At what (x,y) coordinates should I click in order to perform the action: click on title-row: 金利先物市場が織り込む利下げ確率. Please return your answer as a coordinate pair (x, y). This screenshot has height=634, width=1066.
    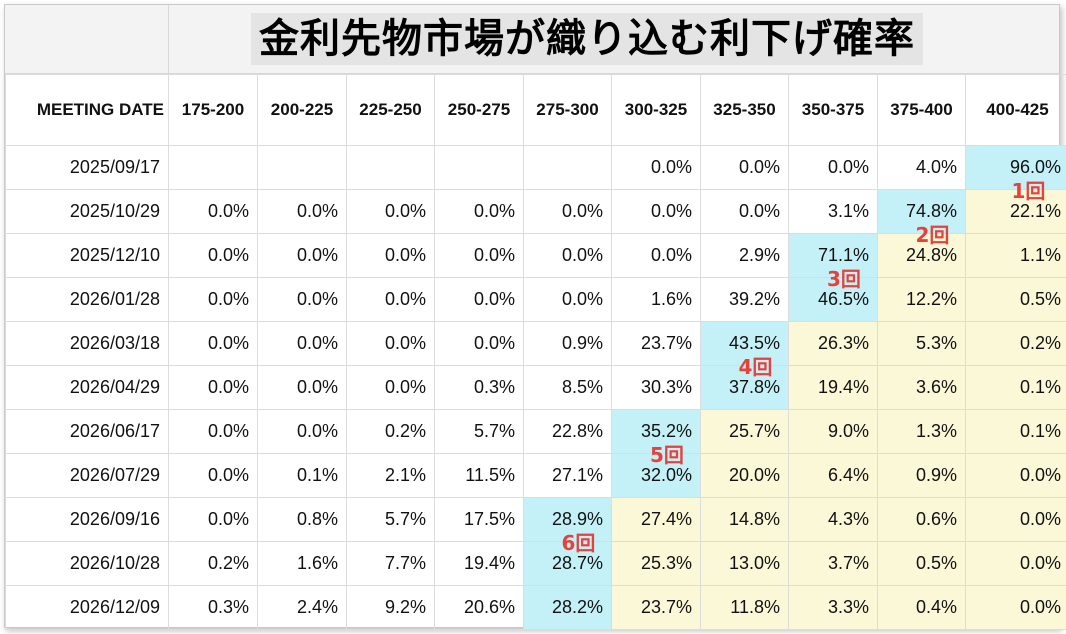
    Looking at the image, I should click on (532, 39).